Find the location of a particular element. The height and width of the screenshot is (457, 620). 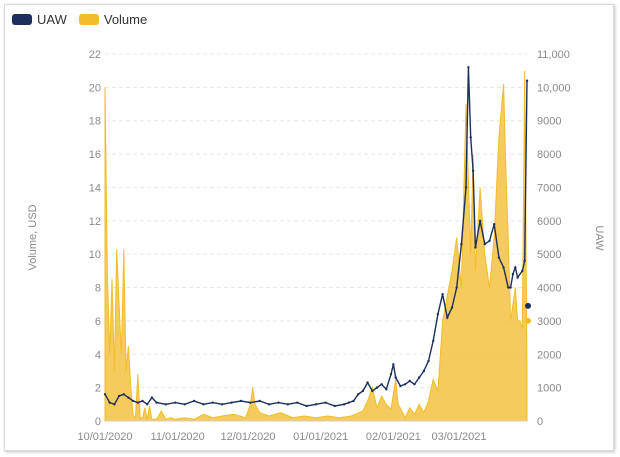

left-tick-label: 2 is located at coordinates (98, 389).